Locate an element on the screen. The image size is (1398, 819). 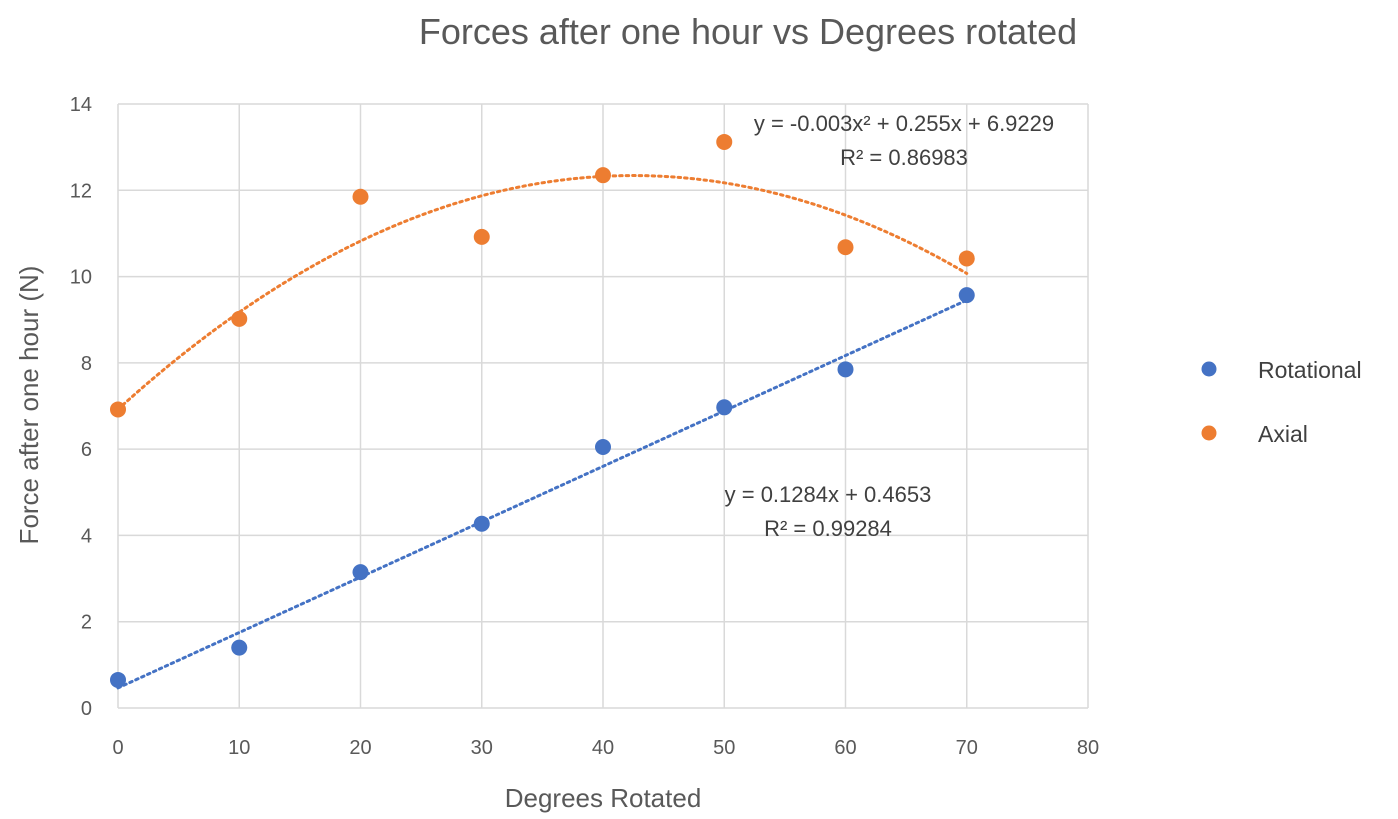
x-tick-label: 30 is located at coordinates (482, 748).